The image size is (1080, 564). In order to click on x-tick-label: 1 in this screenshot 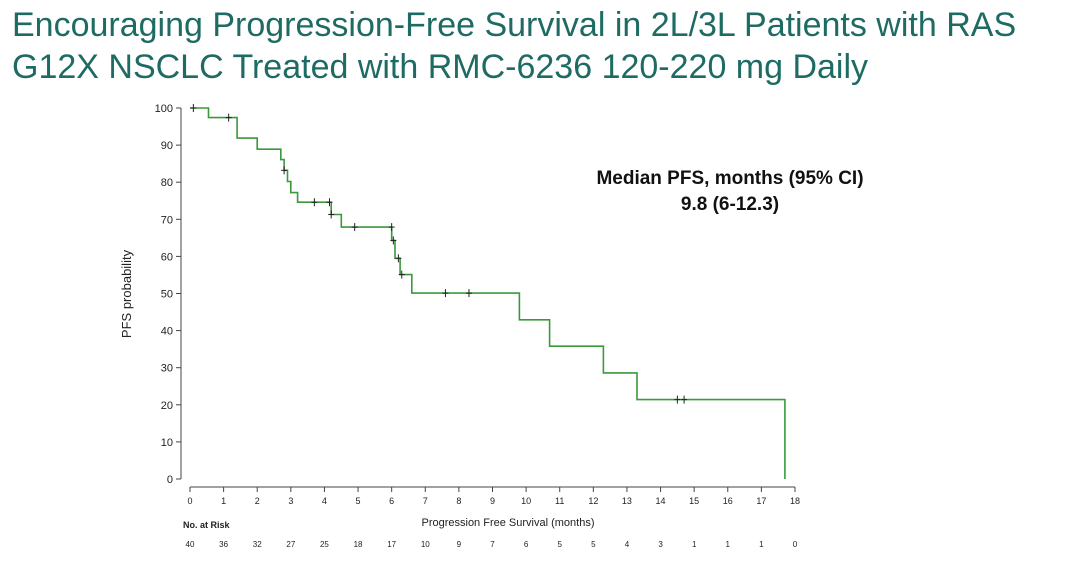, I will do `click(223, 501)`.